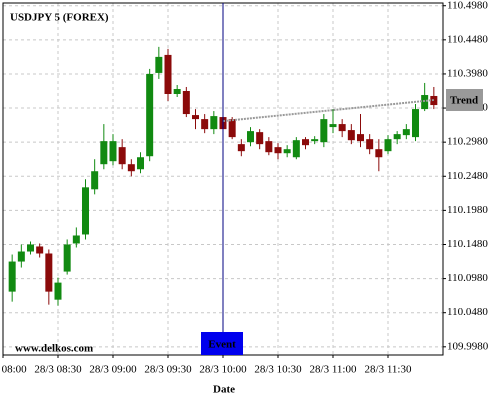 This screenshot has width=500, height=400. Describe the element at coordinates (468, 346) in the screenshot. I see `y-tick-label: 109.9980` at that location.